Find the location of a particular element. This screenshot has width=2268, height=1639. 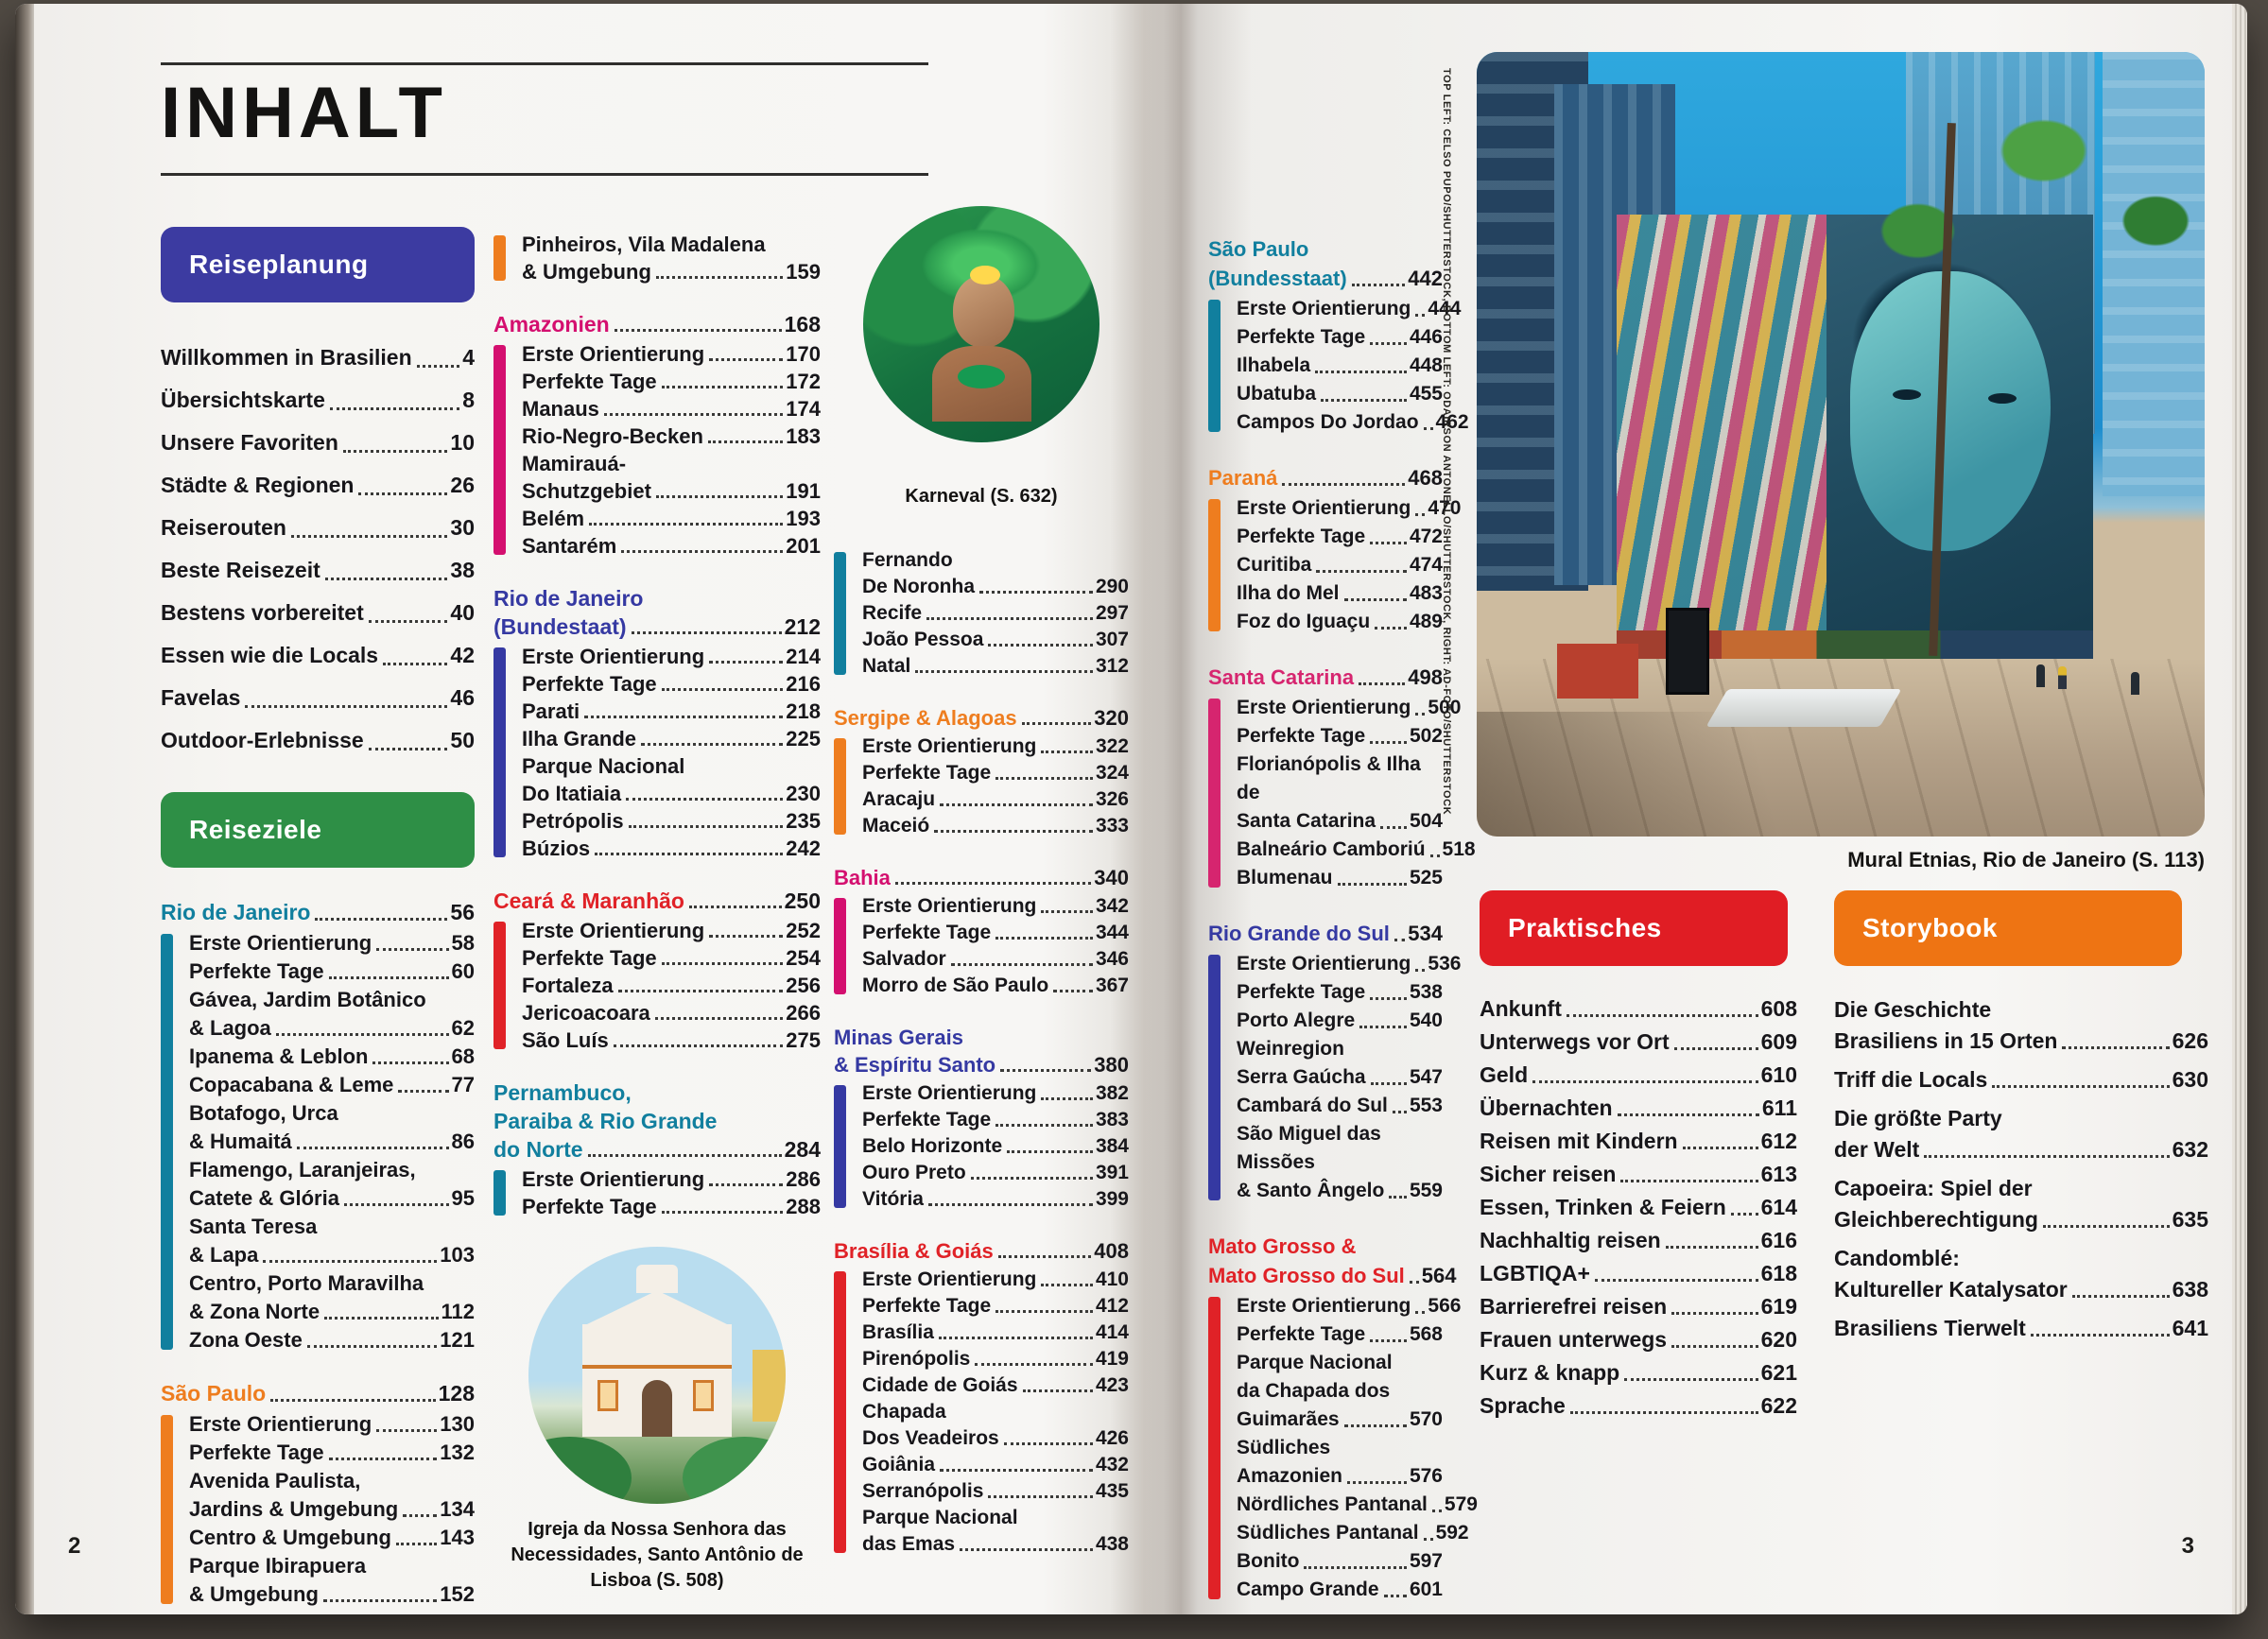

toc-entry-label: Essen wie die Locals is located at coordinates (270, 655).